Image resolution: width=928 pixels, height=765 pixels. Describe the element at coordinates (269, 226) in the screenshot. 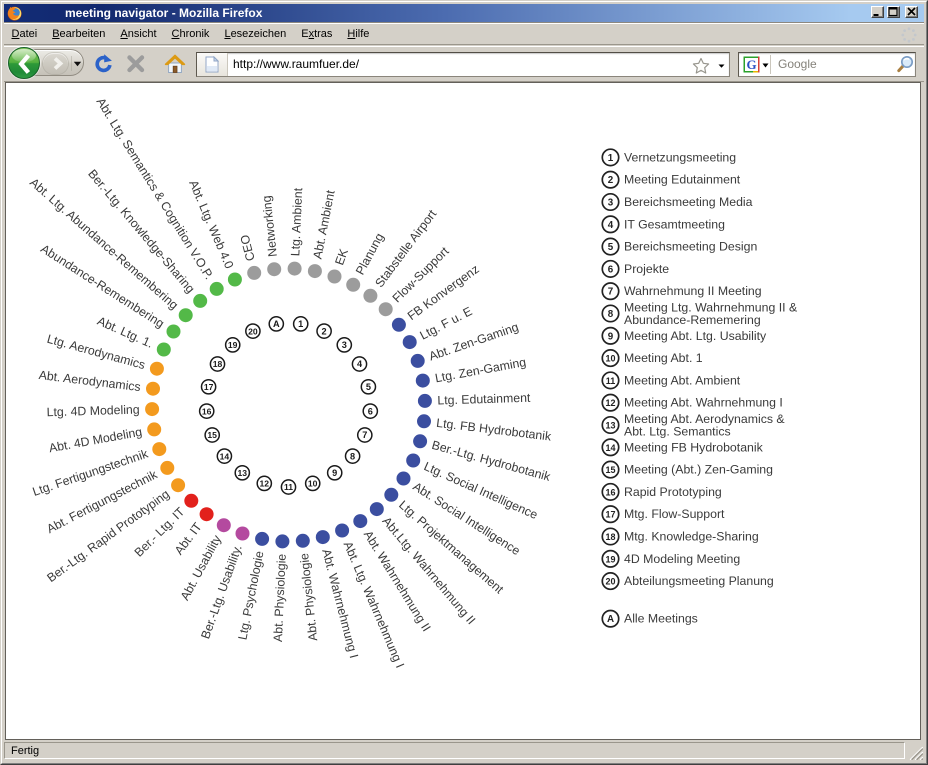

I see `svg-text: Networking` at that location.